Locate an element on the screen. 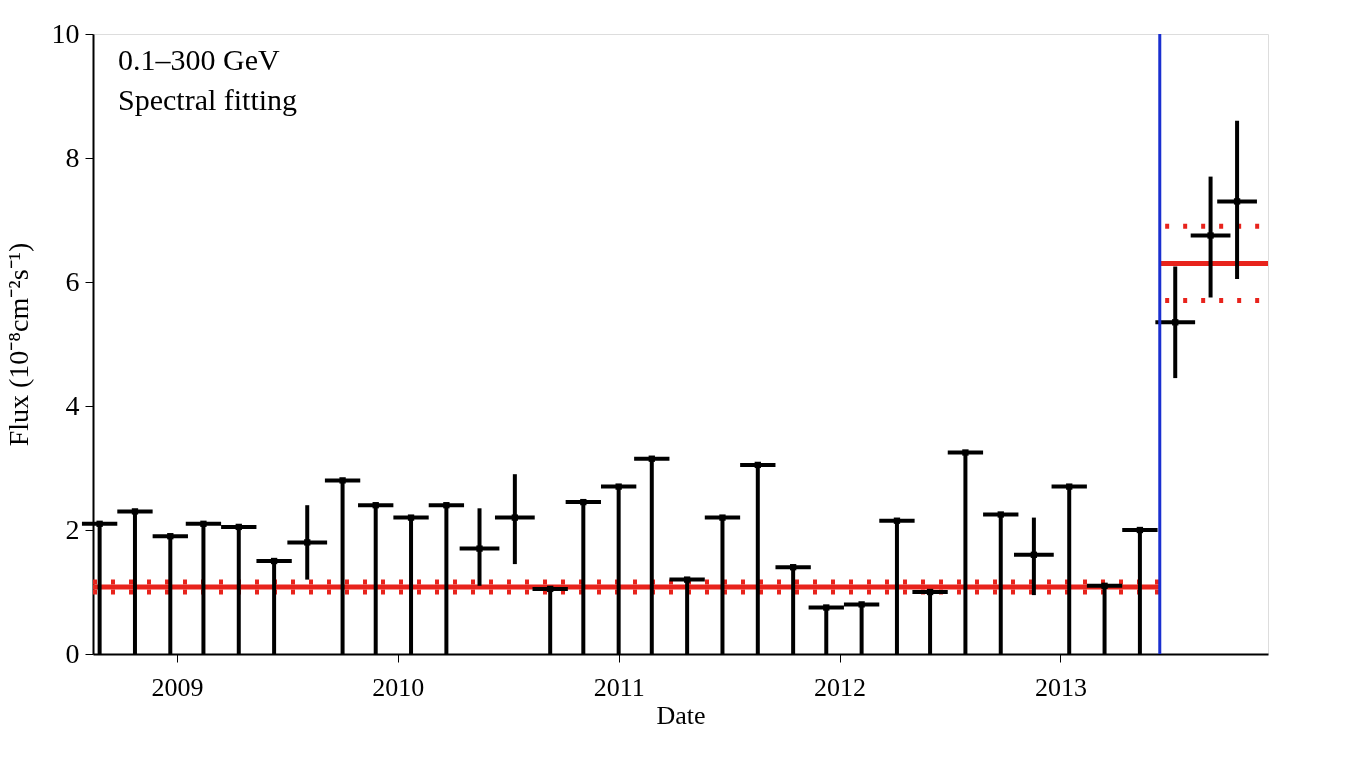  y-tick-label: 10 is located at coordinates (65, 33).